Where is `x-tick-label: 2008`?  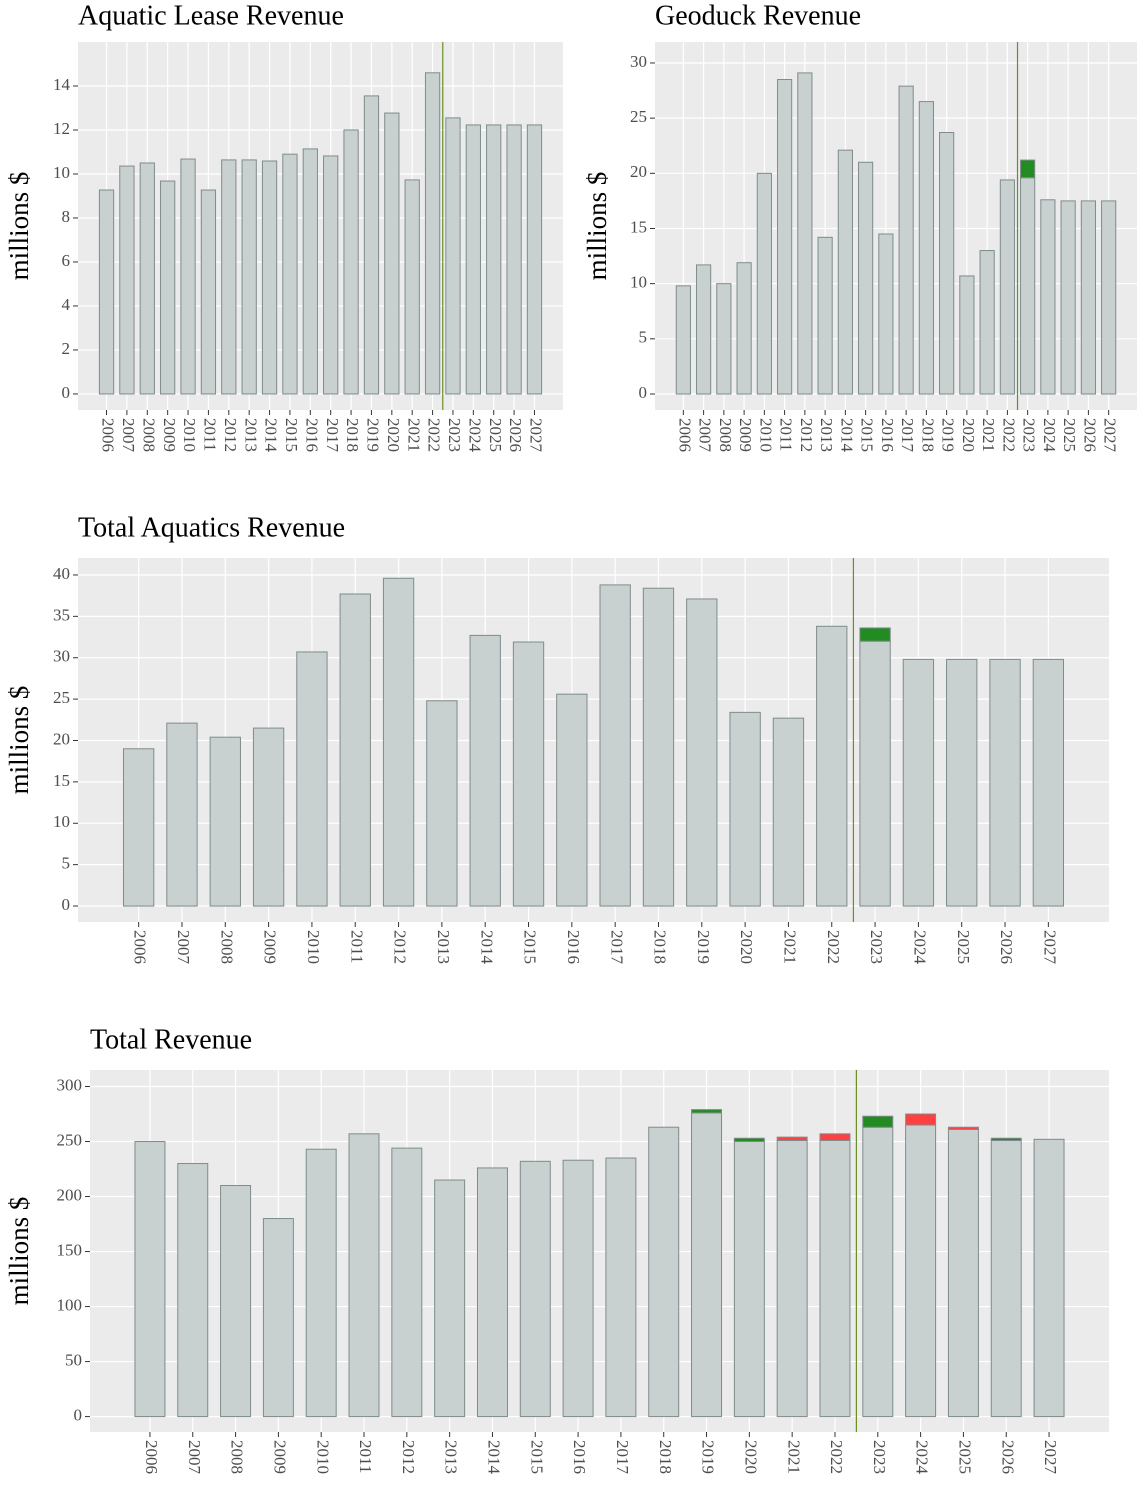
x-tick-label: 2008 is located at coordinates (226, 947).